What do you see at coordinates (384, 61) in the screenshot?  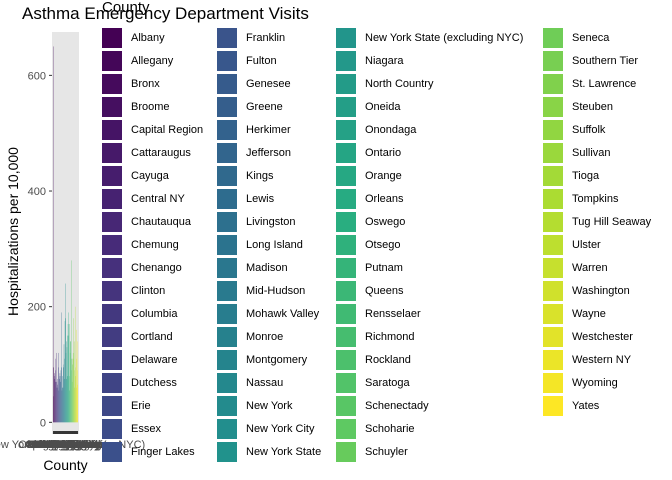 I see `legend-label: Niagara` at bounding box center [384, 61].